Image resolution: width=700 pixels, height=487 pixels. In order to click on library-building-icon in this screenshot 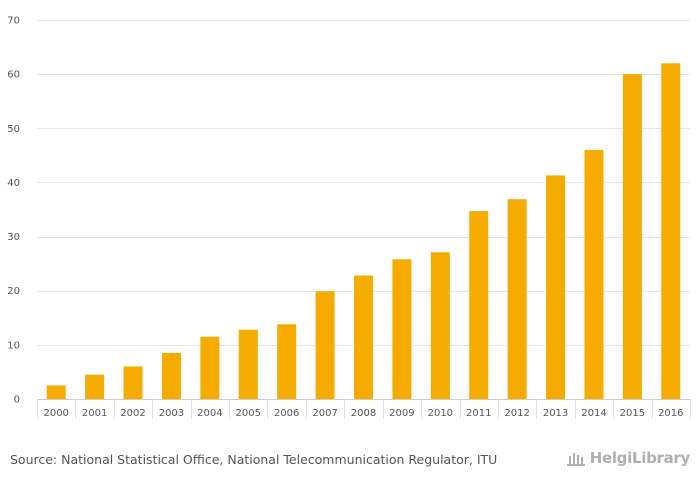, I will do `click(575, 459)`.